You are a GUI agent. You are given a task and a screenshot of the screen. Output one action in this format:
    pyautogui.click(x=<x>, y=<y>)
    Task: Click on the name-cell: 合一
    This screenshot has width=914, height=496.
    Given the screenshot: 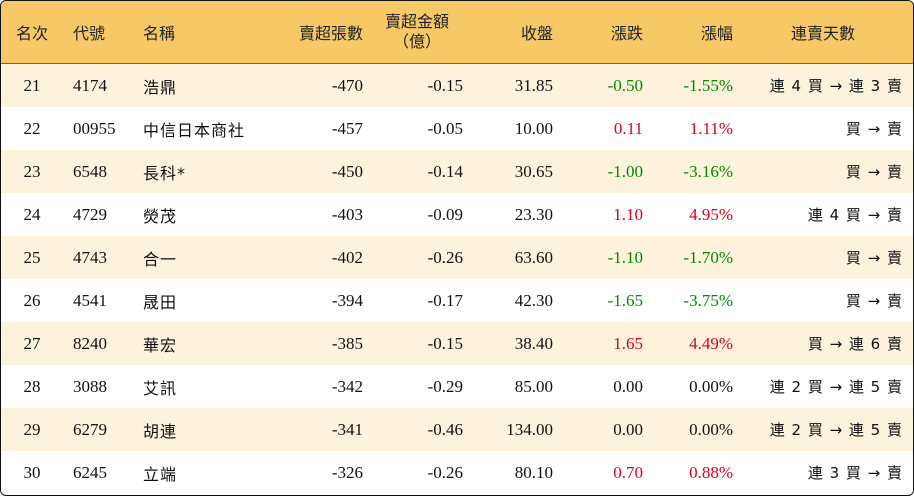 What is the action you would take?
    pyautogui.click(x=160, y=259)
    